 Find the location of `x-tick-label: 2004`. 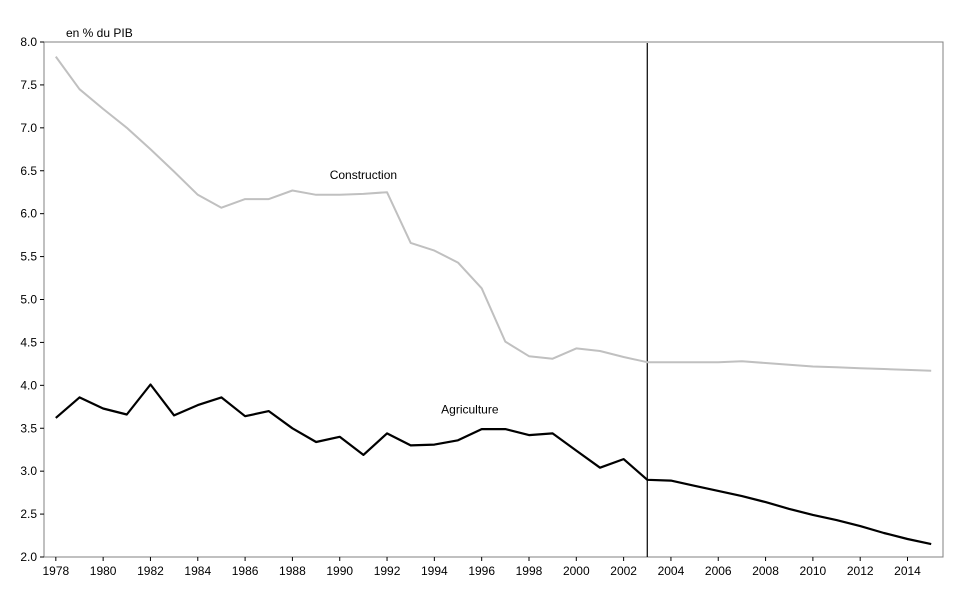

x-tick-label: 2004 is located at coordinates (671, 571).